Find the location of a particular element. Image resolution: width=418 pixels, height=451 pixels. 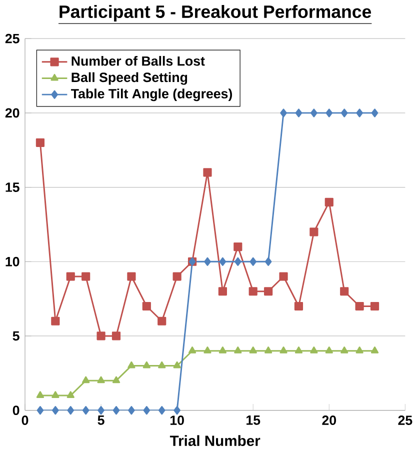

x-tick-label: 0 is located at coordinates (25, 421).